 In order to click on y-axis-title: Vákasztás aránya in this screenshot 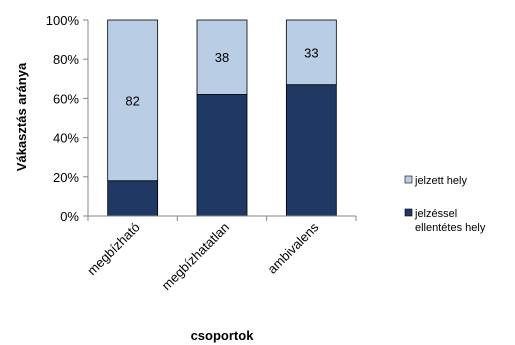, I will do `click(21, 116)`.